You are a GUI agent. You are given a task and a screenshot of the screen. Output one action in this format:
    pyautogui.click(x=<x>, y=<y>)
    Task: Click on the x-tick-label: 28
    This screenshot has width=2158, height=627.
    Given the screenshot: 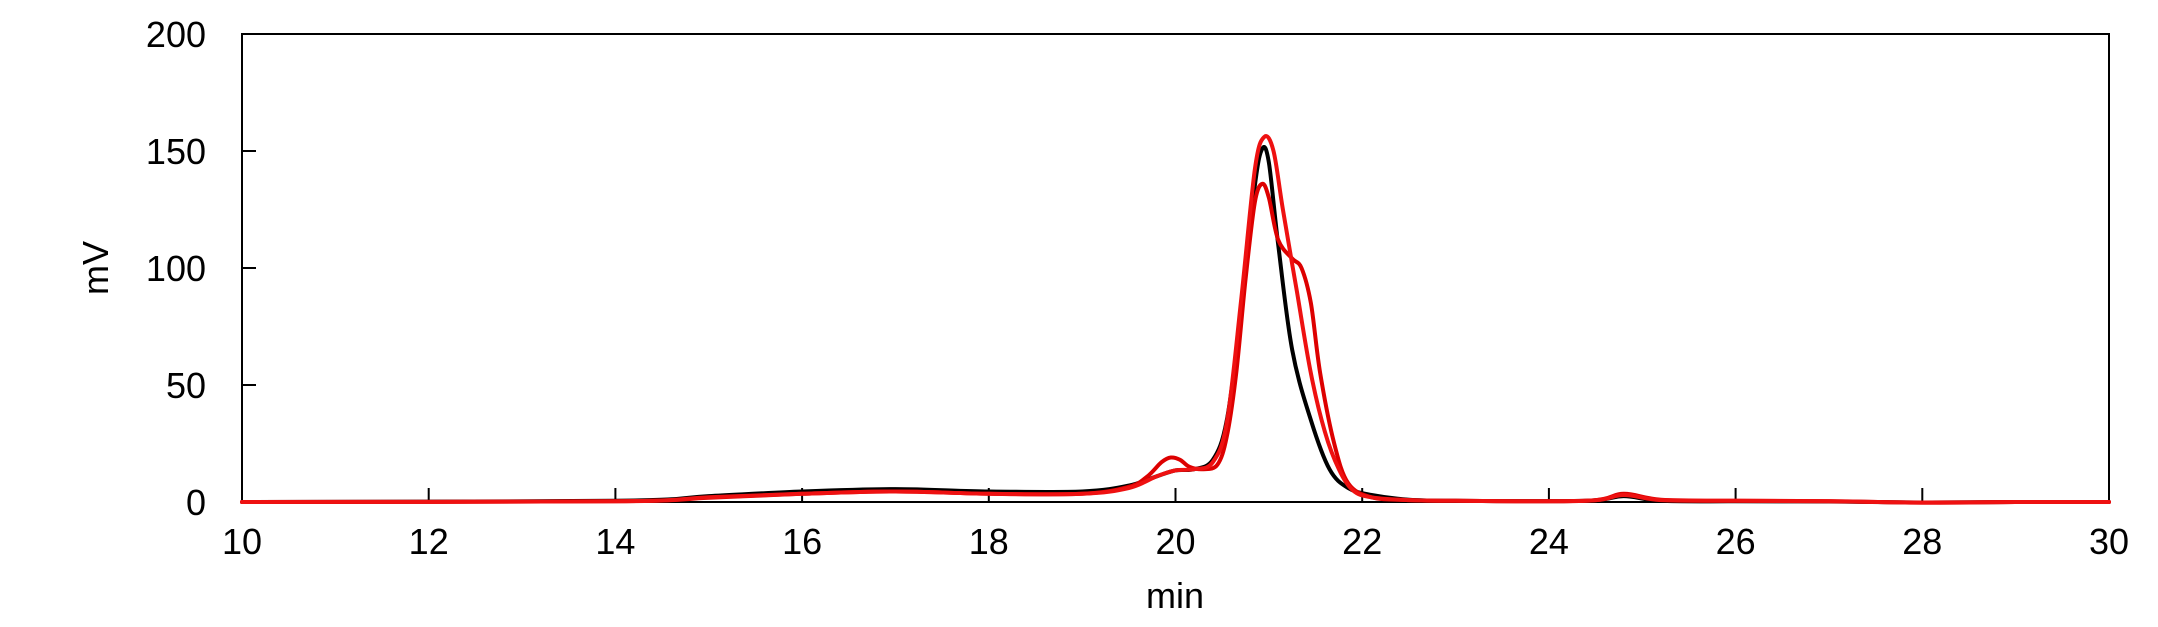 What is the action you would take?
    pyautogui.click(x=1922, y=541)
    